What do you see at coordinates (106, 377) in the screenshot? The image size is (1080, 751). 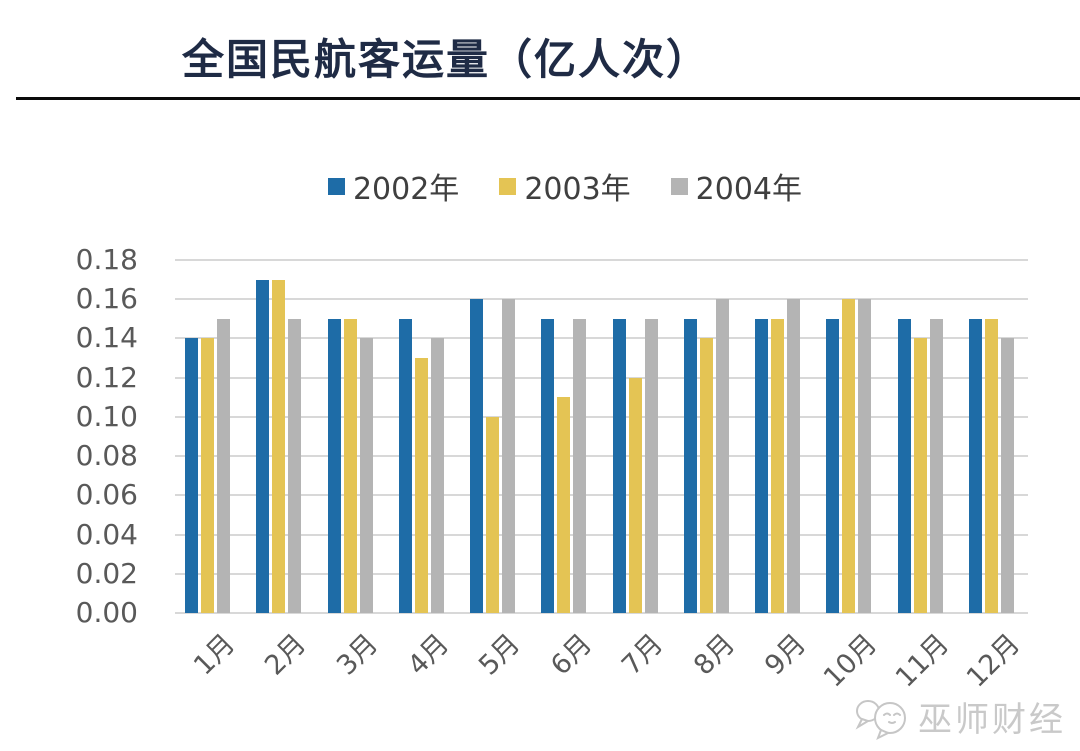 I see `y-tick-label: 0.12` at bounding box center [106, 377].